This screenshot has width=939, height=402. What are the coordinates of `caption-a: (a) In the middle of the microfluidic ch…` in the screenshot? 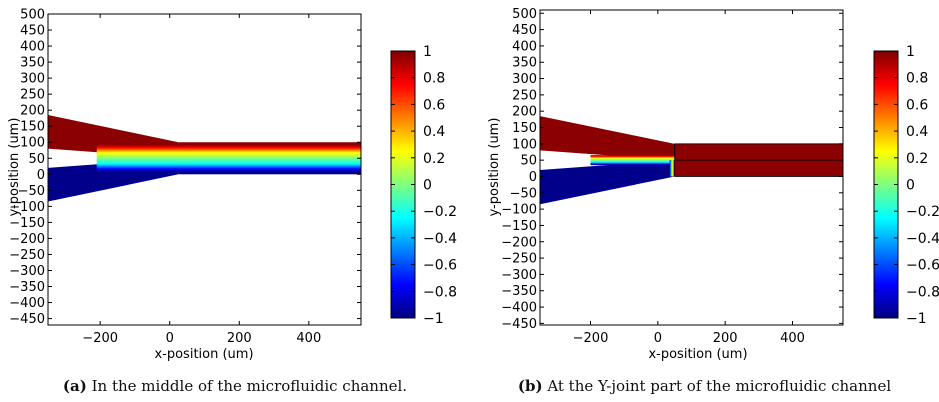 It's located at (235, 386).